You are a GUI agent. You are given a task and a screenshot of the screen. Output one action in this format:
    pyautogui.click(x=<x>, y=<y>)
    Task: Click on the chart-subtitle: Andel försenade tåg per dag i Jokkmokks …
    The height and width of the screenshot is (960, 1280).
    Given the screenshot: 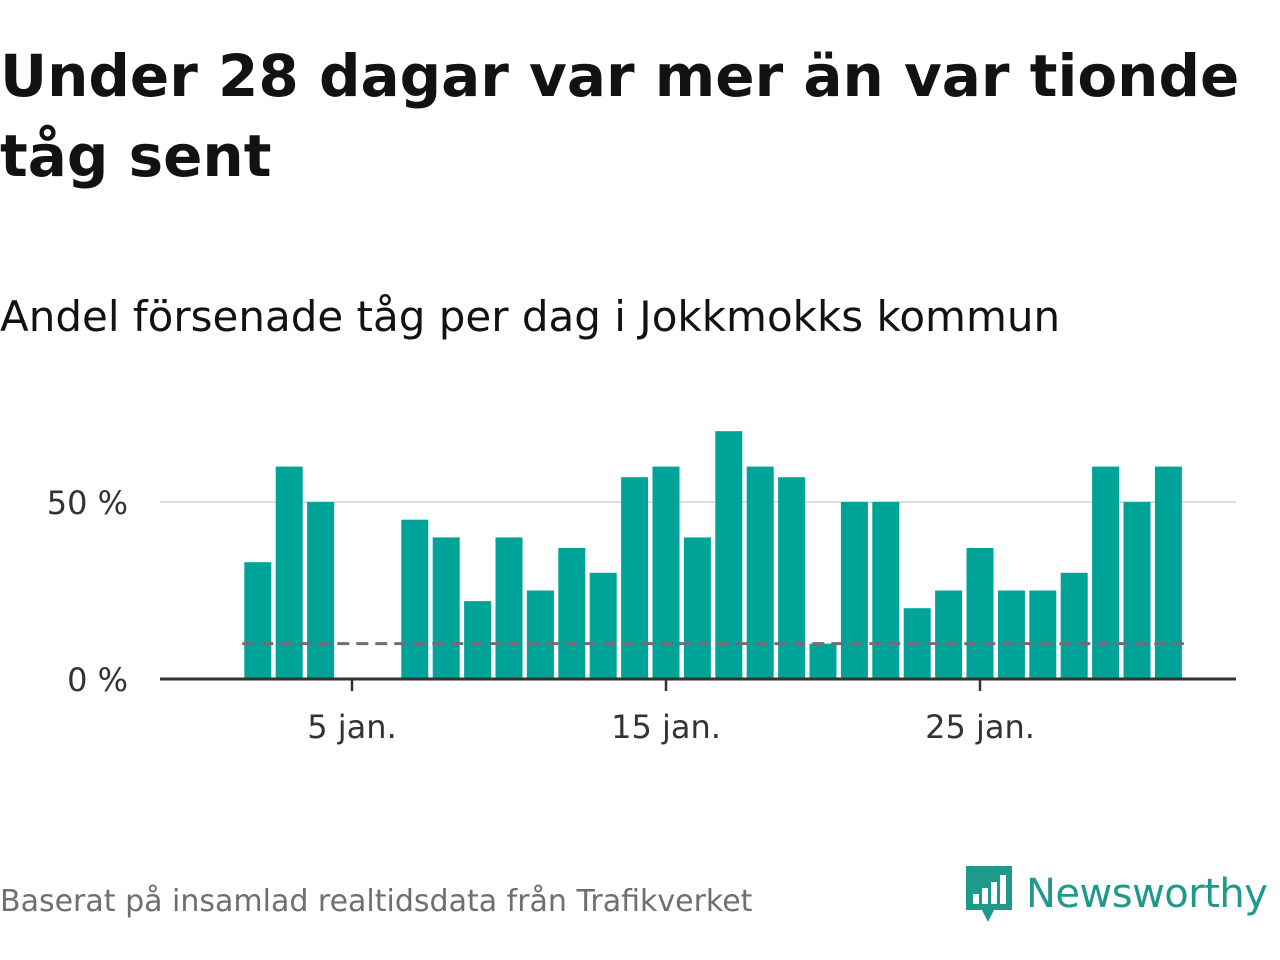 What is the action you would take?
    pyautogui.click(x=530, y=316)
    